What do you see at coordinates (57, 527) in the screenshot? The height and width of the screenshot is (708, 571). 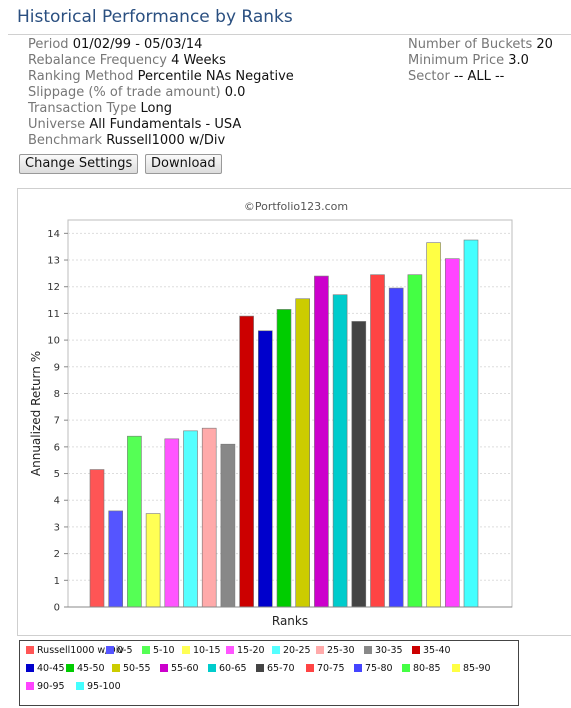 I see `y-tick-label: 3` at bounding box center [57, 527].